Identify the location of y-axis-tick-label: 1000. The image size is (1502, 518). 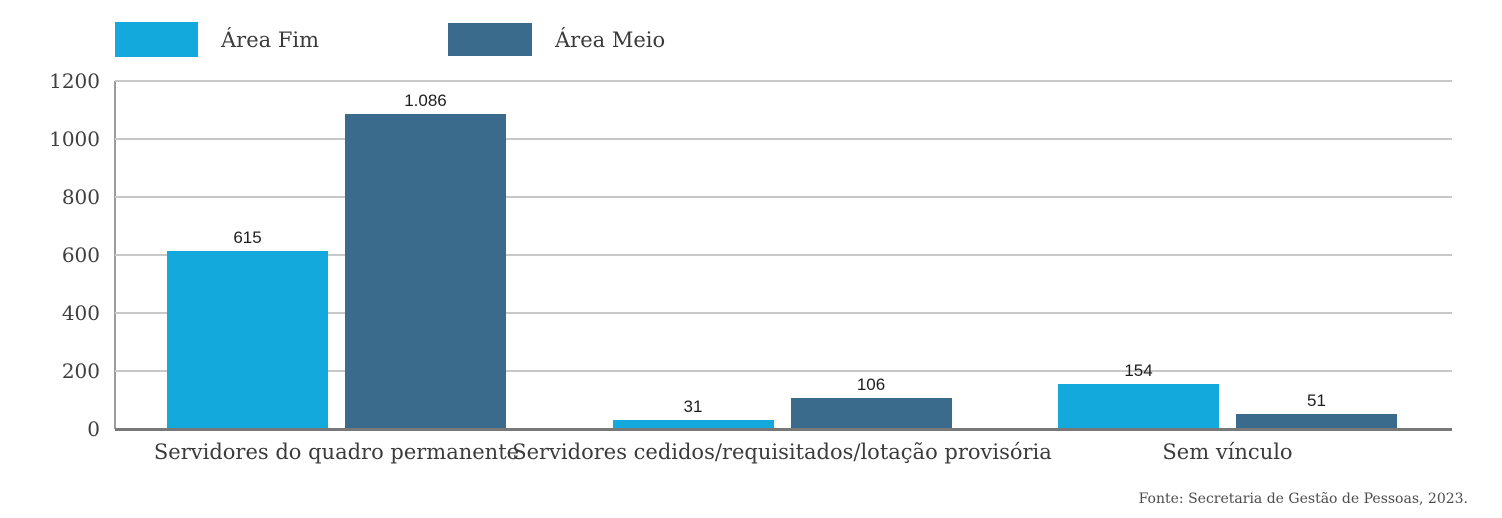
(74, 139).